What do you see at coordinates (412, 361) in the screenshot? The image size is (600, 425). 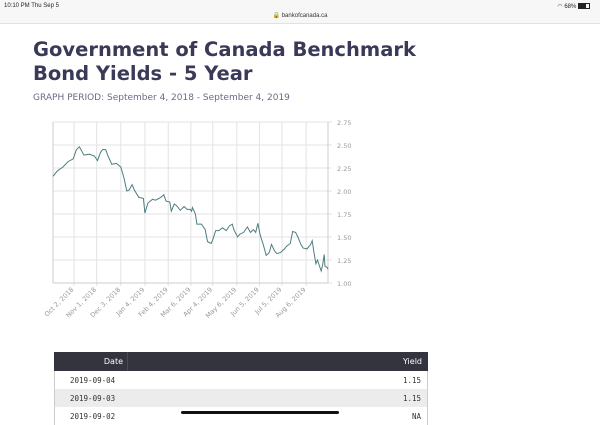 I see `header-yield: Yield` at bounding box center [412, 361].